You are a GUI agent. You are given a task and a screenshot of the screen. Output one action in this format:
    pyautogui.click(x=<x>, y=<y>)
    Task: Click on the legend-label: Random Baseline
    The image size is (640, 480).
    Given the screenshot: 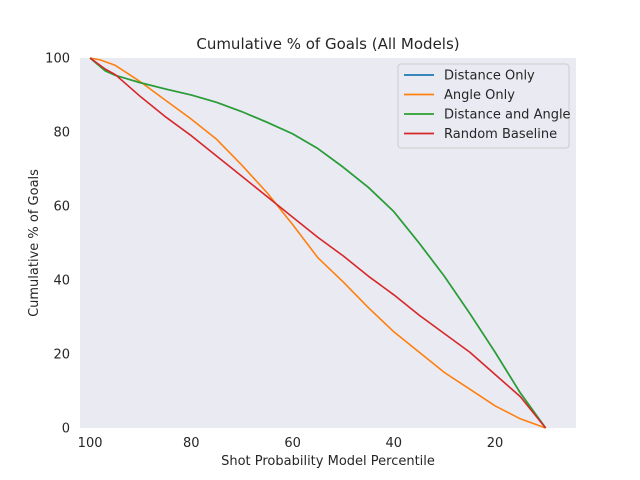 What is the action you would take?
    pyautogui.click(x=500, y=134)
    